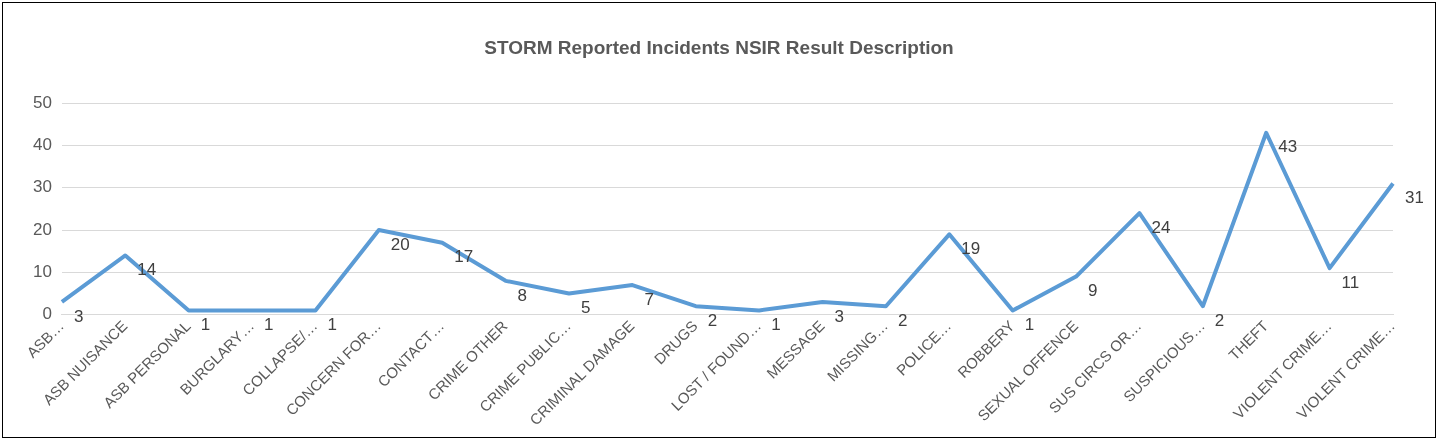 The image size is (1442, 444). I want to click on data-label: 7, so click(649, 299).